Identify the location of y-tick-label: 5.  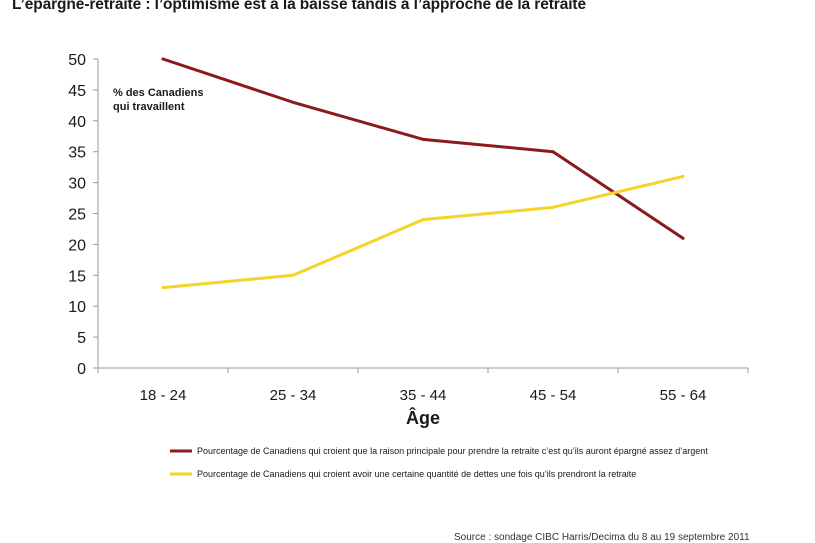
(81, 338).